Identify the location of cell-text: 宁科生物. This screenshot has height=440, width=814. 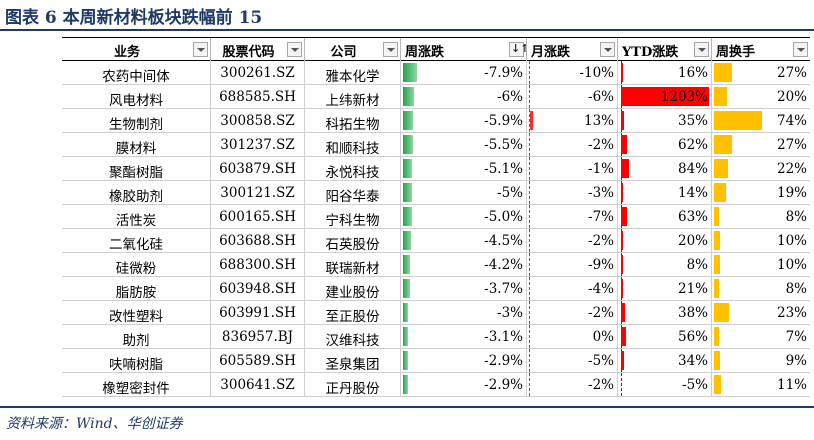
(352, 220).